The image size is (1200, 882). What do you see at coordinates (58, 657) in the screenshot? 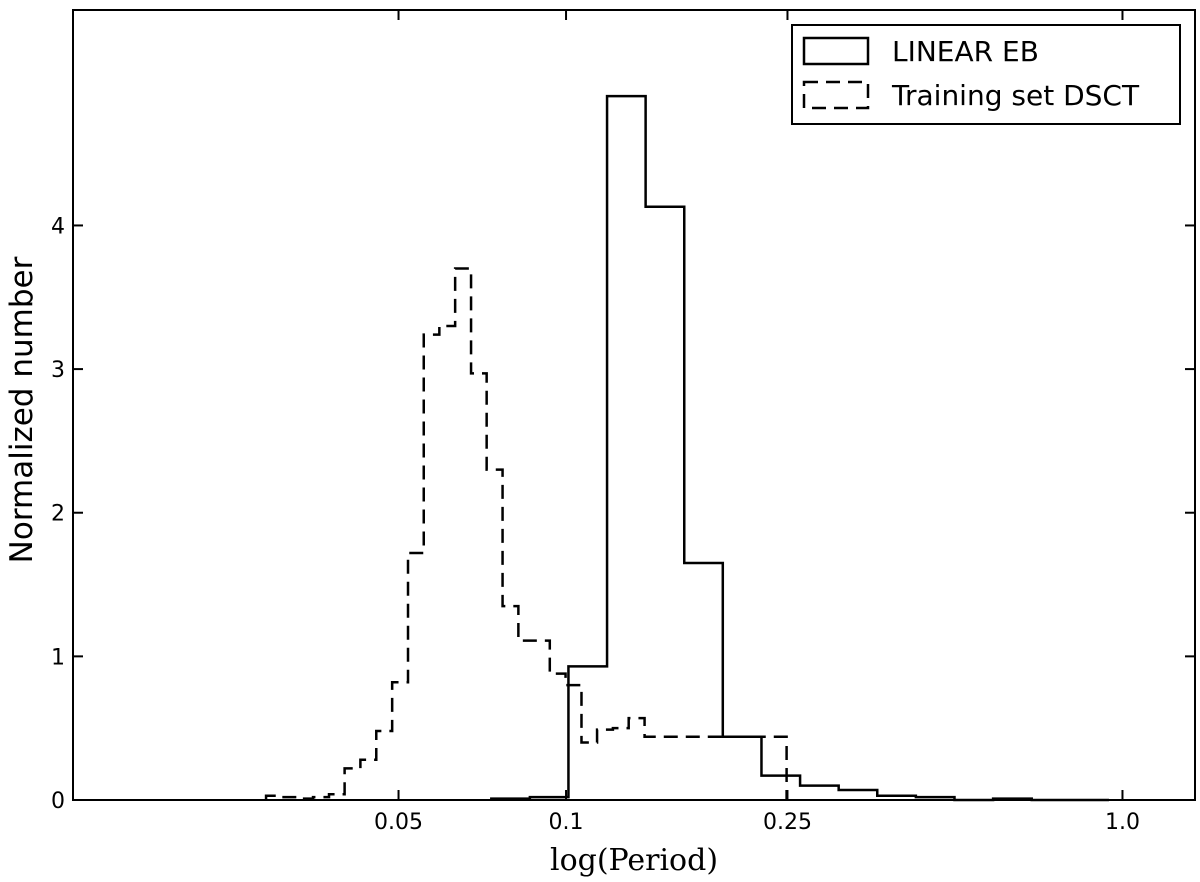
I see `y-tick-label: 1` at bounding box center [58, 657].